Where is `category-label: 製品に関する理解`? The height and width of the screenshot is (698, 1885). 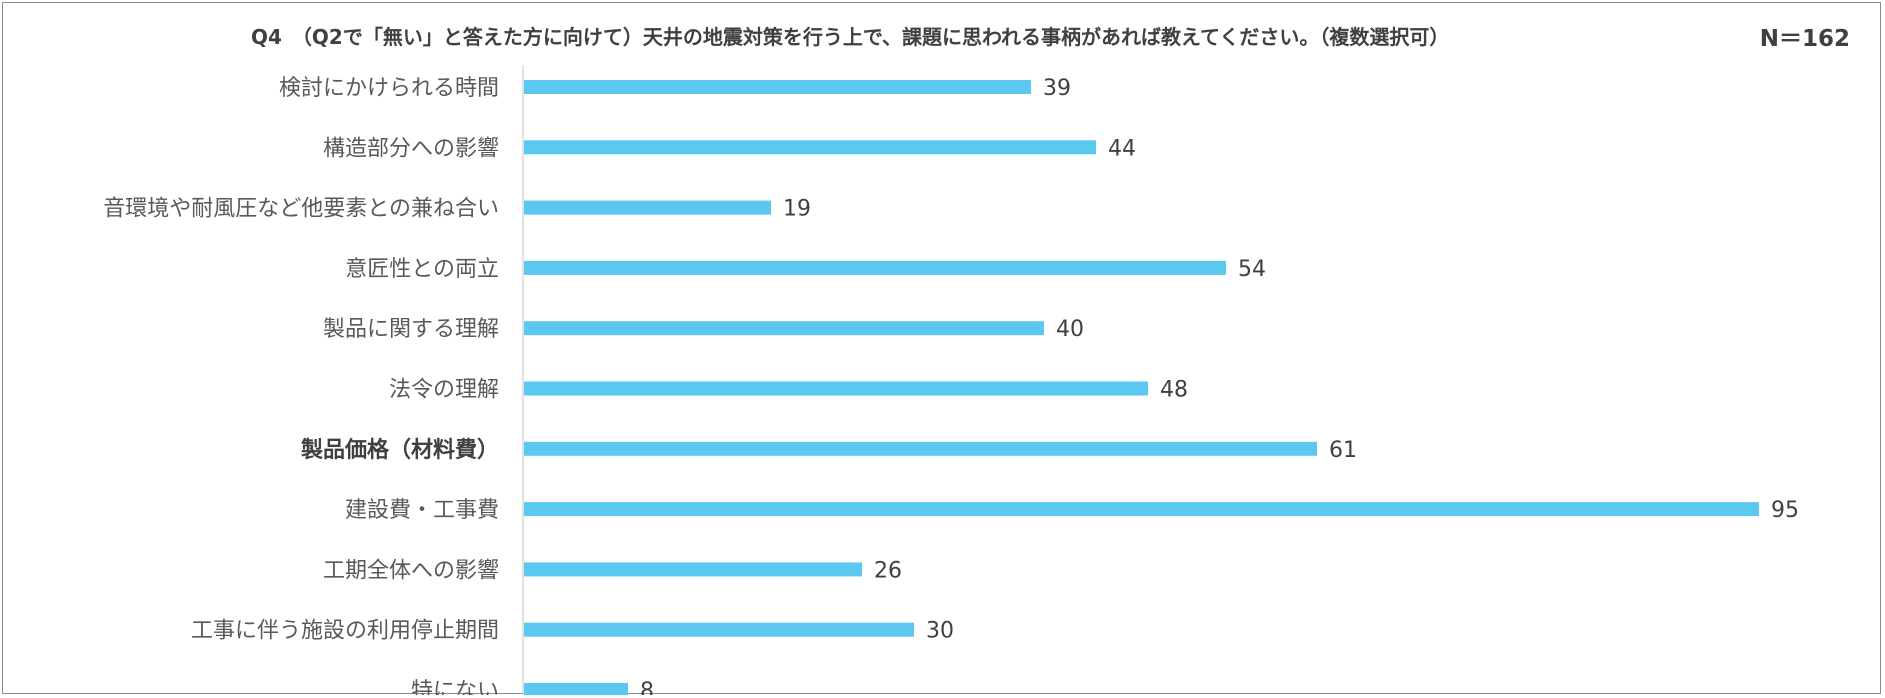
category-label: 製品に関する理解 is located at coordinates (411, 329).